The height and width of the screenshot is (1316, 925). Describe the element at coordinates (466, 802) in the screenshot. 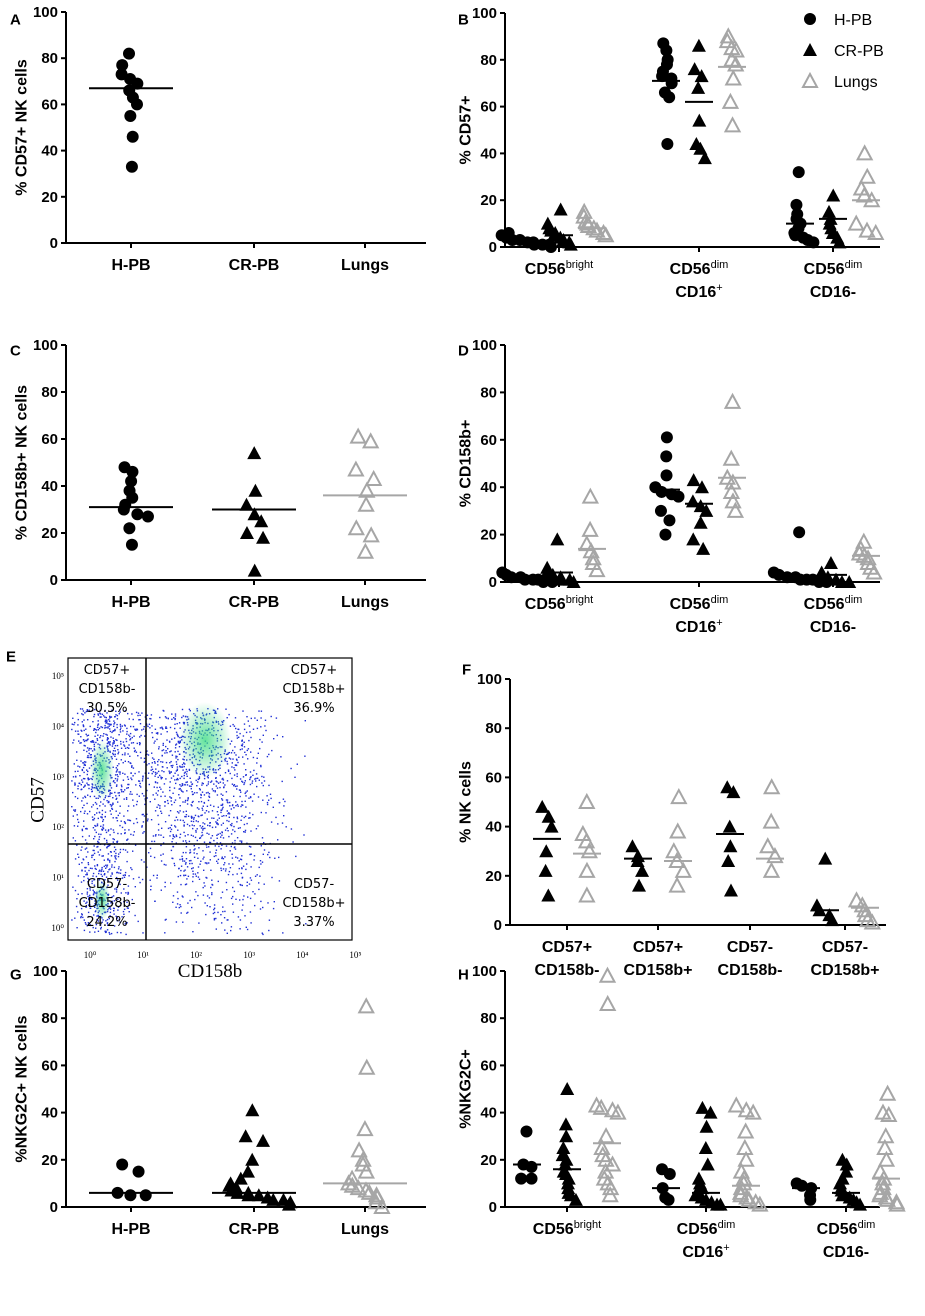

I see `y-axis-label: % NK cells` at that location.